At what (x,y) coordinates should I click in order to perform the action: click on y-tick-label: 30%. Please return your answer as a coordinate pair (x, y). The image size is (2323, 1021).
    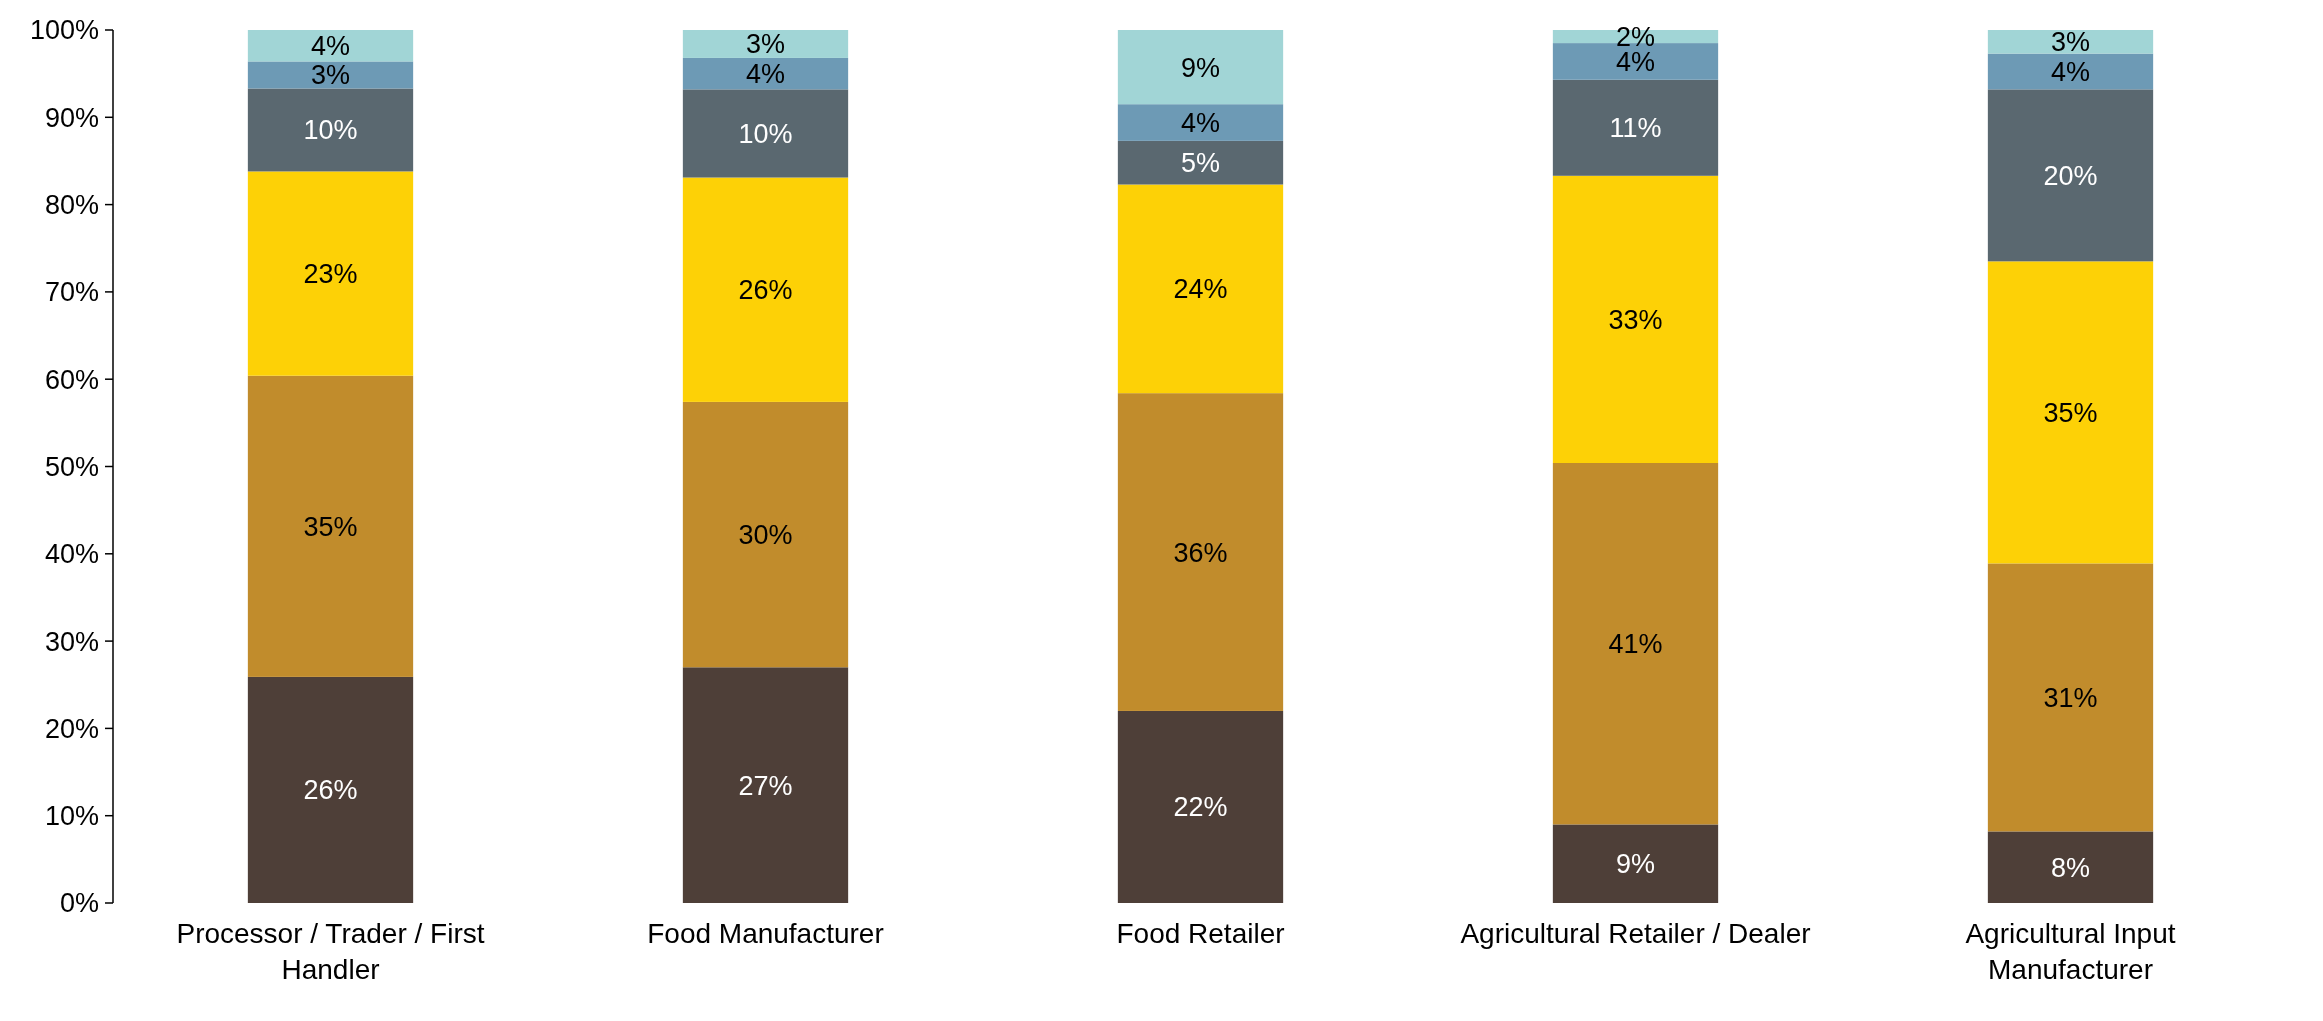
    Looking at the image, I should click on (71, 641).